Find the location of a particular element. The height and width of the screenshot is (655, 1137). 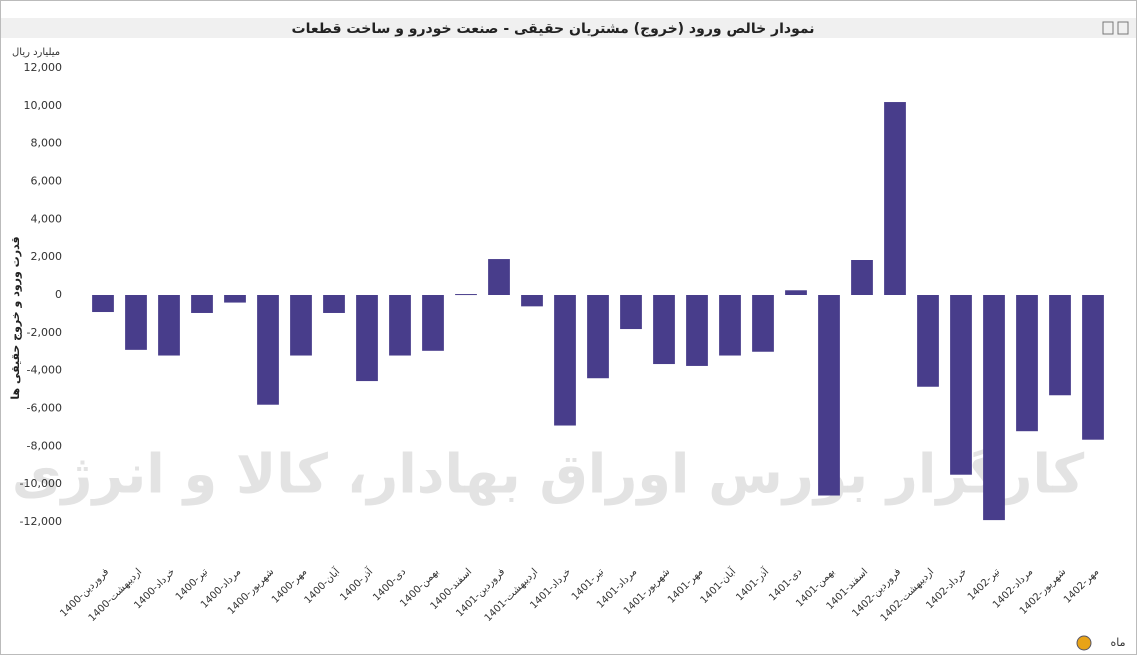

refresh-icon is located at coordinates (1084, 643).